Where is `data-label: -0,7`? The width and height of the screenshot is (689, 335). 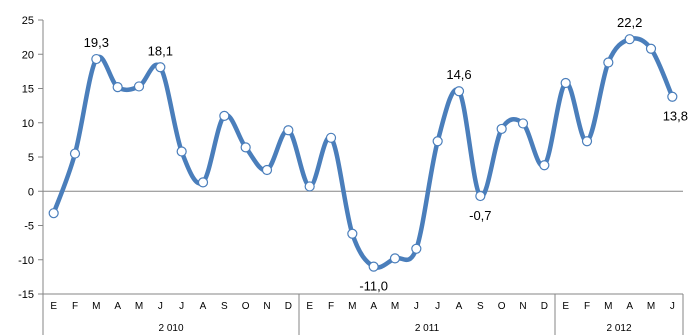 data-label: -0,7 is located at coordinates (480, 215).